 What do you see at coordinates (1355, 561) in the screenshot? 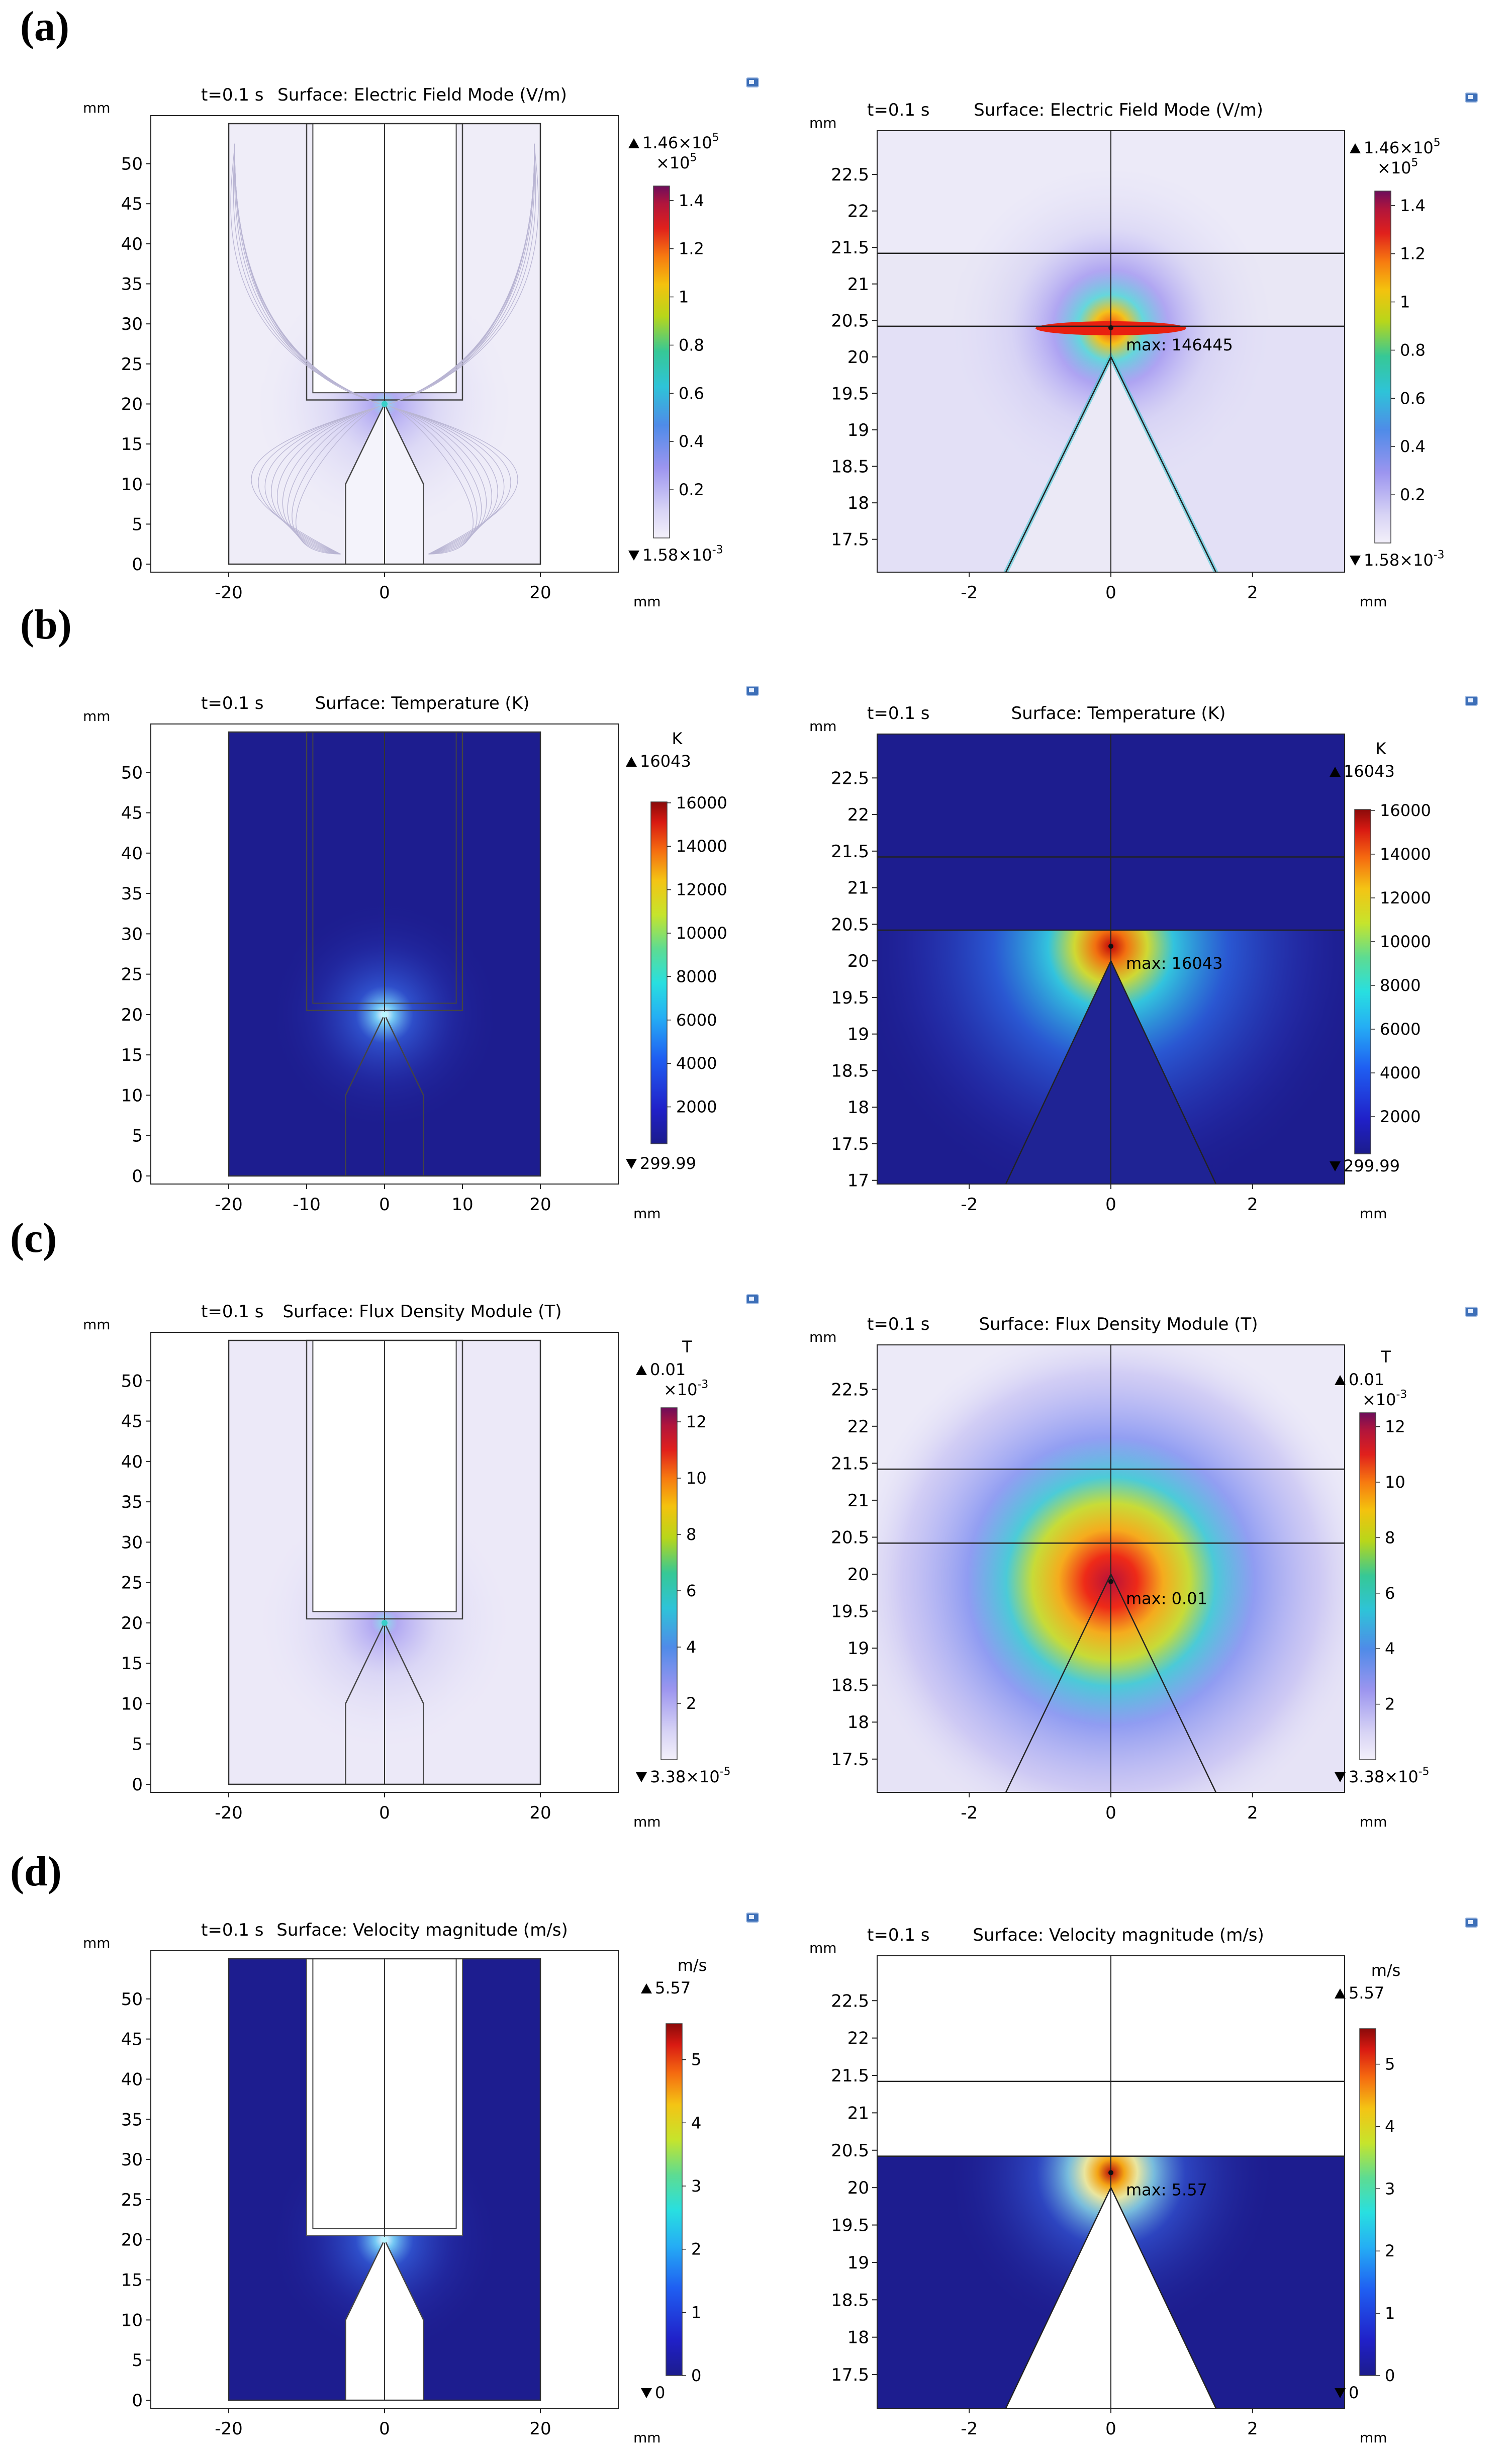
I see `colorbar-min-marker` at bounding box center [1355, 561].